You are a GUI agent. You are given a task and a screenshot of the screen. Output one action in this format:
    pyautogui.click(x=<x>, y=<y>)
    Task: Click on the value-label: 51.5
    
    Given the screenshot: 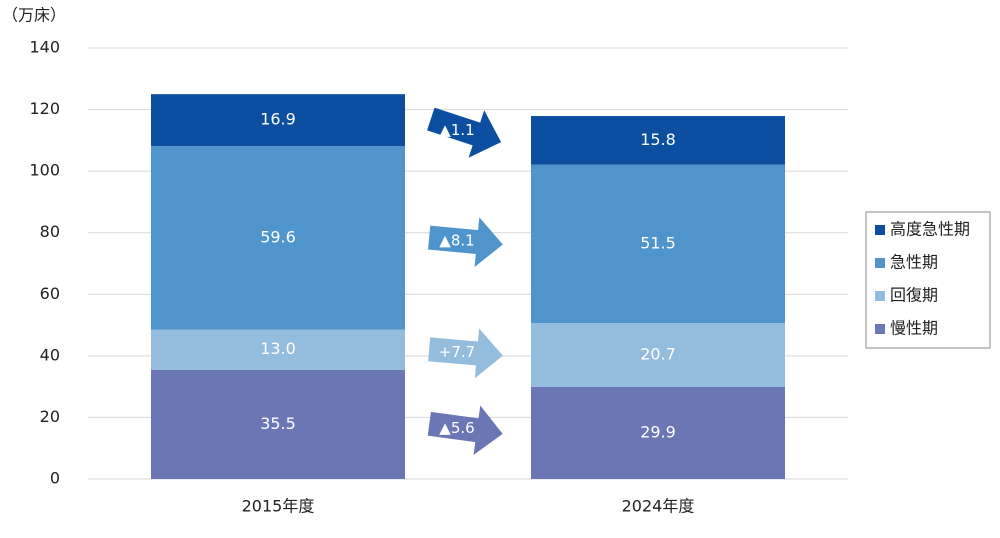 What is the action you would take?
    pyautogui.click(x=658, y=242)
    